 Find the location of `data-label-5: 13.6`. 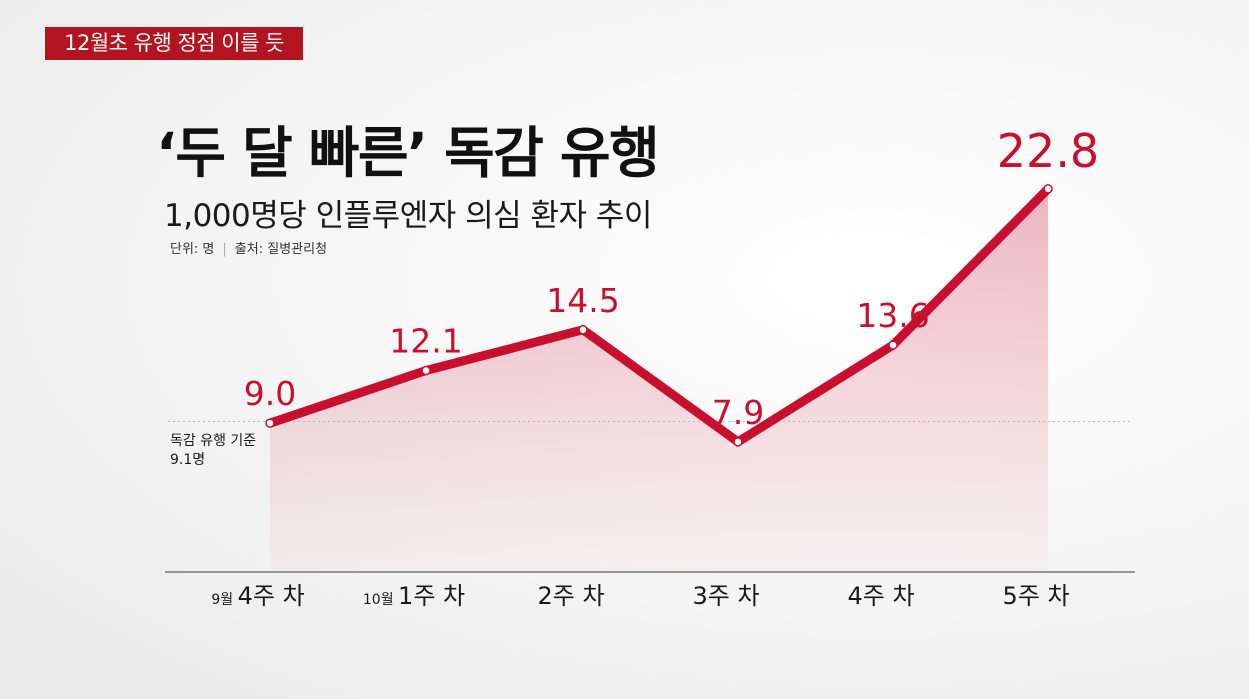

data-label-5: 13.6 is located at coordinates (892, 315).